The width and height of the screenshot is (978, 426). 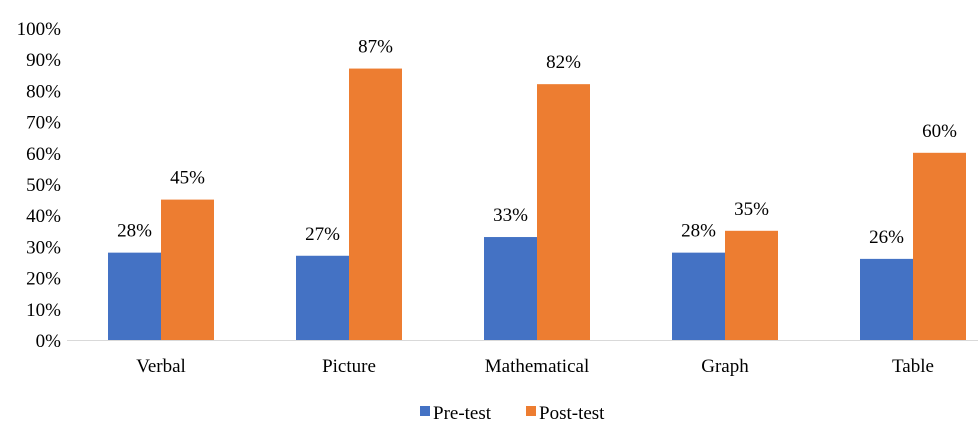 I want to click on y-axis: 0% 10% 20% 30% 40% 50% 60% 70% 80% 90% 100%, so click(x=39, y=185).